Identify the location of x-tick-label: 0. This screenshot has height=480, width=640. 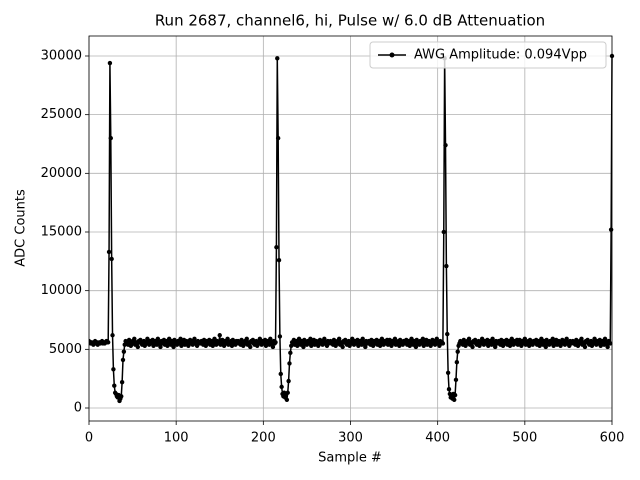
(89, 438).